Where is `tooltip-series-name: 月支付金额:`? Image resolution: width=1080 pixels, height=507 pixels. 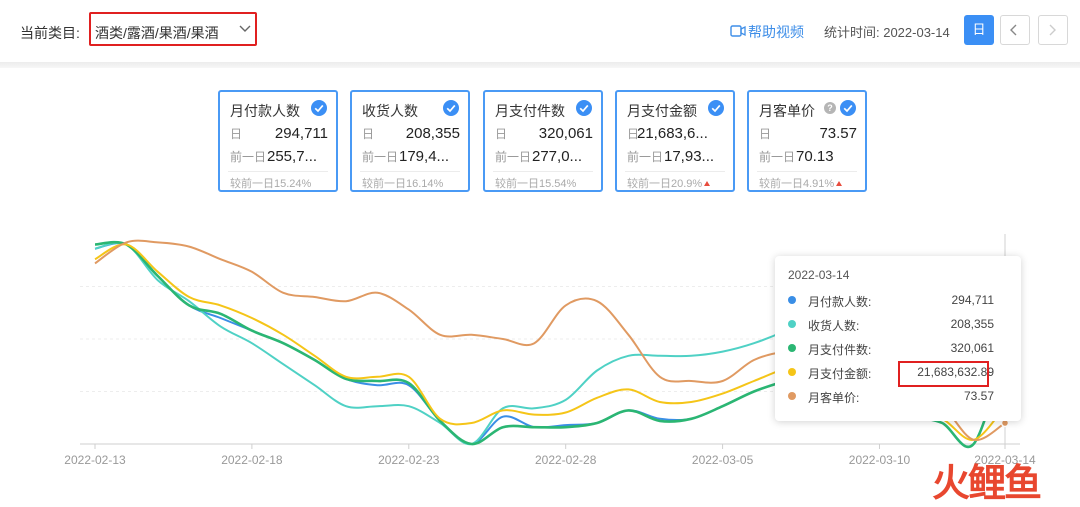
tooltip-series-name: 月支付金额: is located at coordinates (840, 374).